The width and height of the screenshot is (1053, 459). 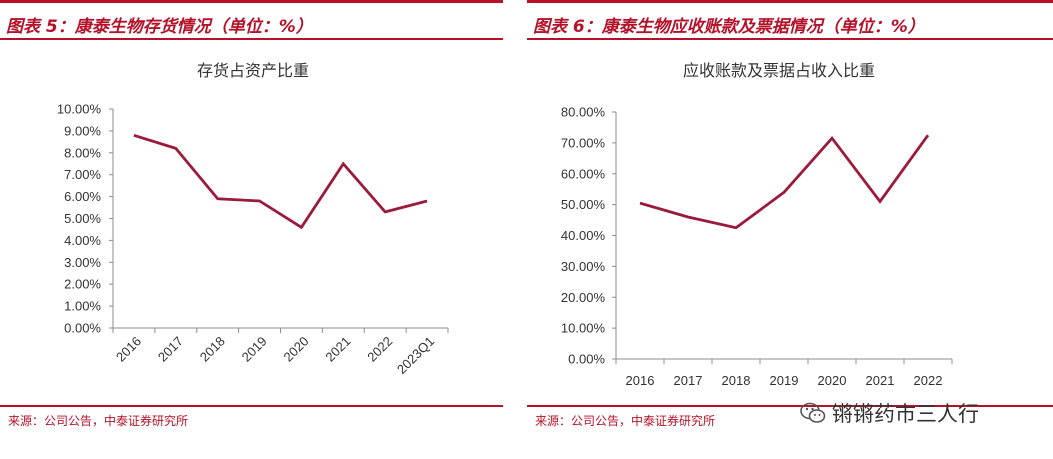 I want to click on y-tick-label: 40.00%, so click(x=583, y=235).